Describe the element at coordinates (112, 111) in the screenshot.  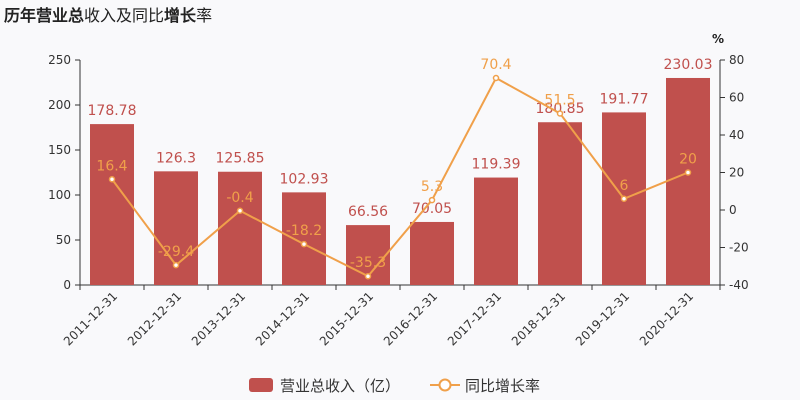
I see `revenue-bar-label: 178.78` at that location.